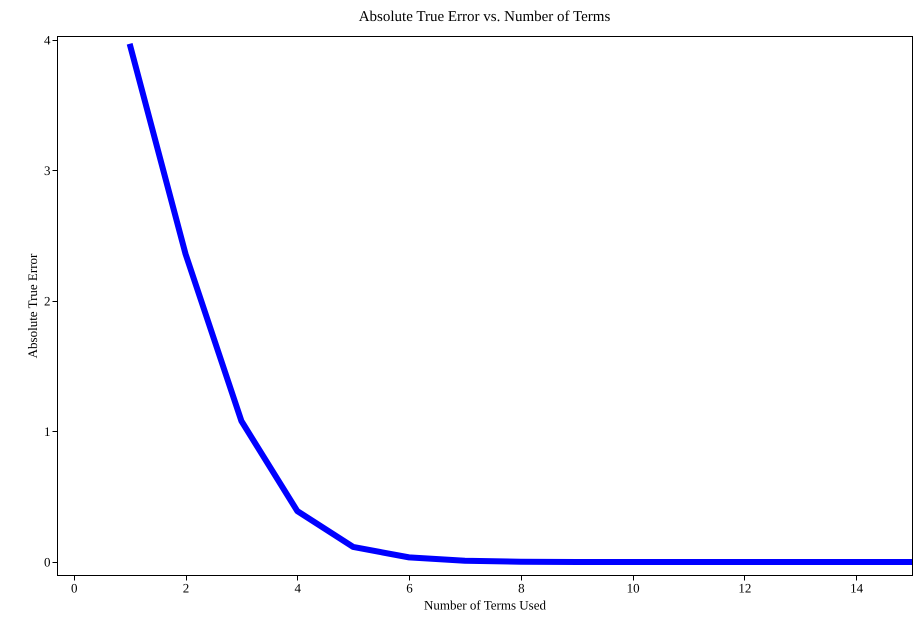 This screenshot has width=916, height=631. What do you see at coordinates (47, 431) in the screenshot?
I see `y-tick-label: 1` at bounding box center [47, 431].